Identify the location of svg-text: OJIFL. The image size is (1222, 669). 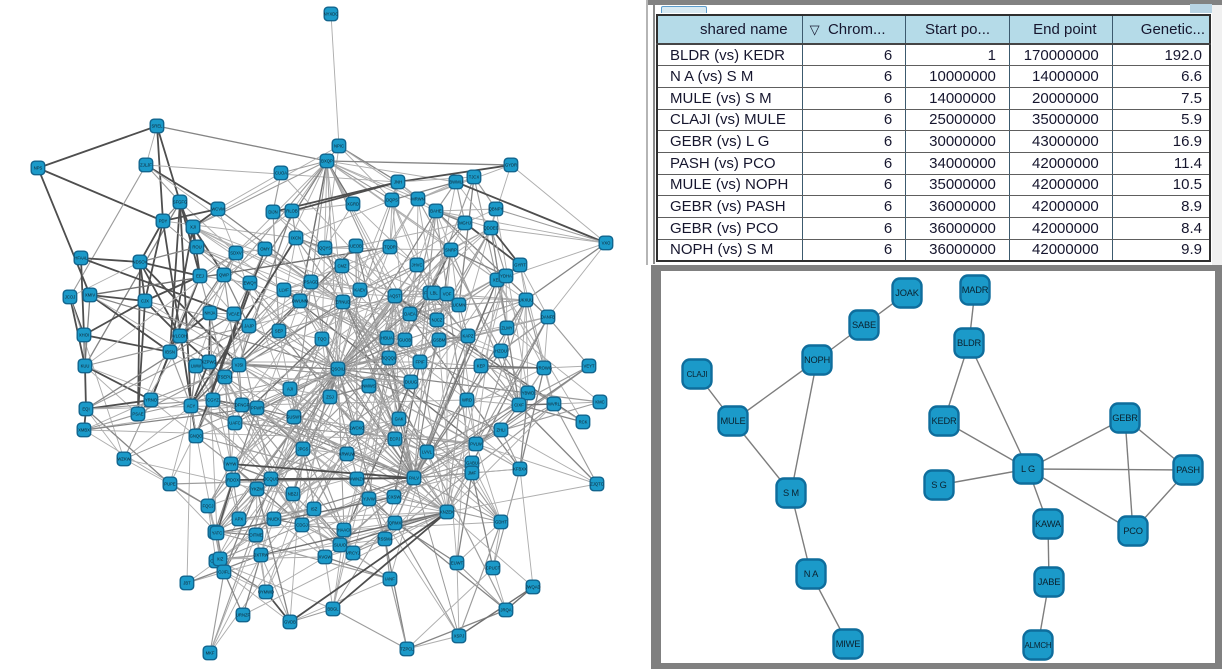
(224, 572).